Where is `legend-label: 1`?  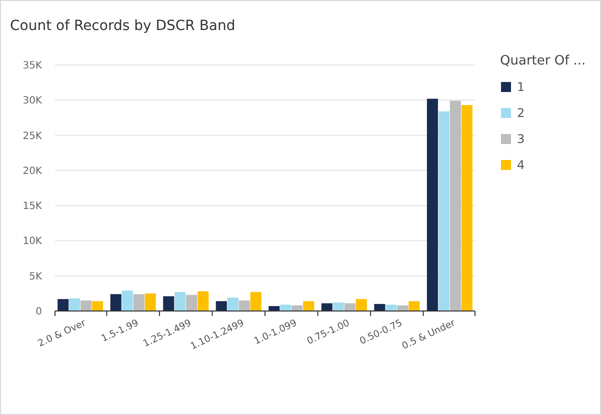 legend-label: 1 is located at coordinates (521, 87).